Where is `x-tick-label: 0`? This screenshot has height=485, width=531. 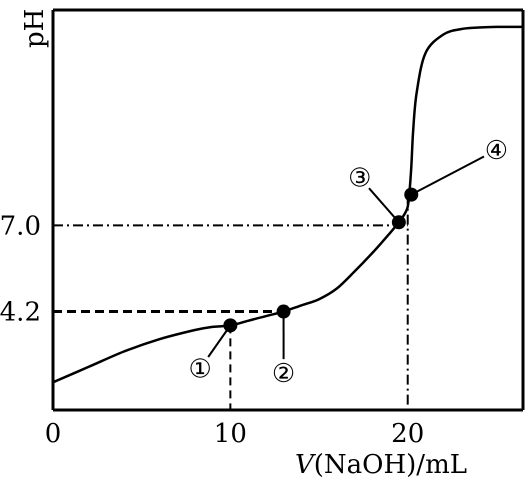
x-tick-label: 0 is located at coordinates (53, 434).